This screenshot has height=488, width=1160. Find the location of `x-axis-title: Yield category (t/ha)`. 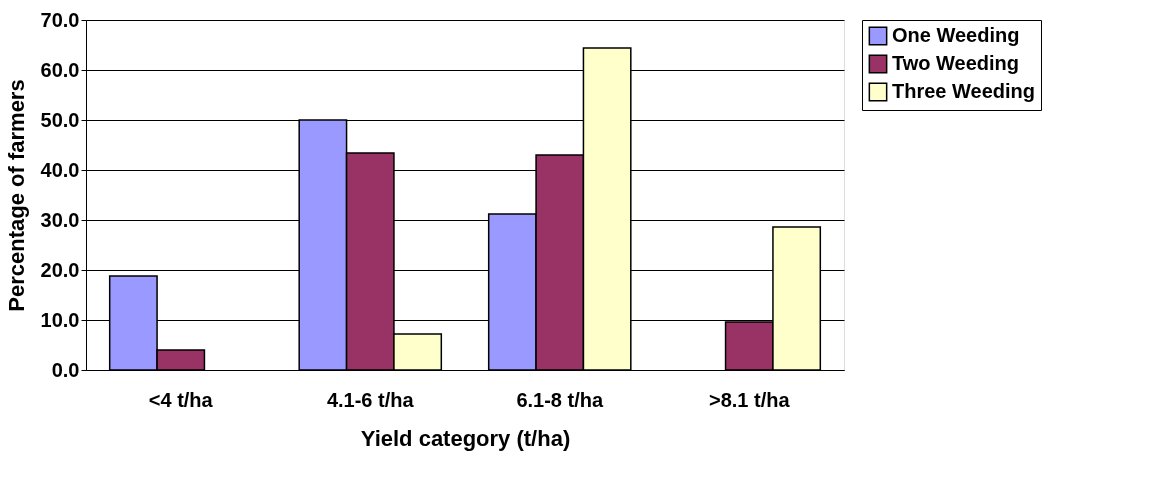

x-axis-title: Yield category (t/ha) is located at coordinates (465, 438).